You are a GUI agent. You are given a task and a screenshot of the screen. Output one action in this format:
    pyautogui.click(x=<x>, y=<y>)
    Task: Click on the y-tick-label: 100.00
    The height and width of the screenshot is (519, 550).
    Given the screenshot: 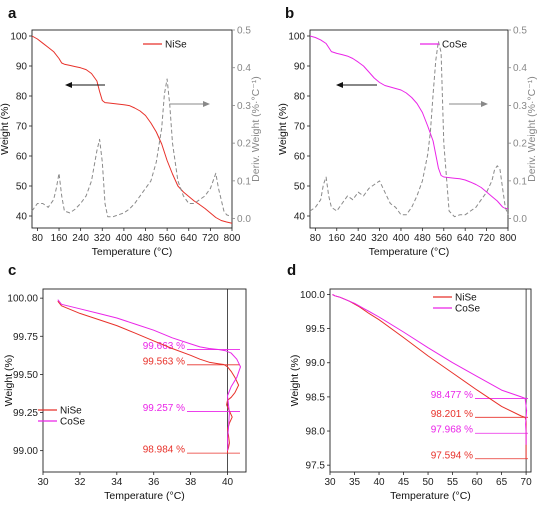 What is the action you would take?
    pyautogui.click(x=22, y=299)
    